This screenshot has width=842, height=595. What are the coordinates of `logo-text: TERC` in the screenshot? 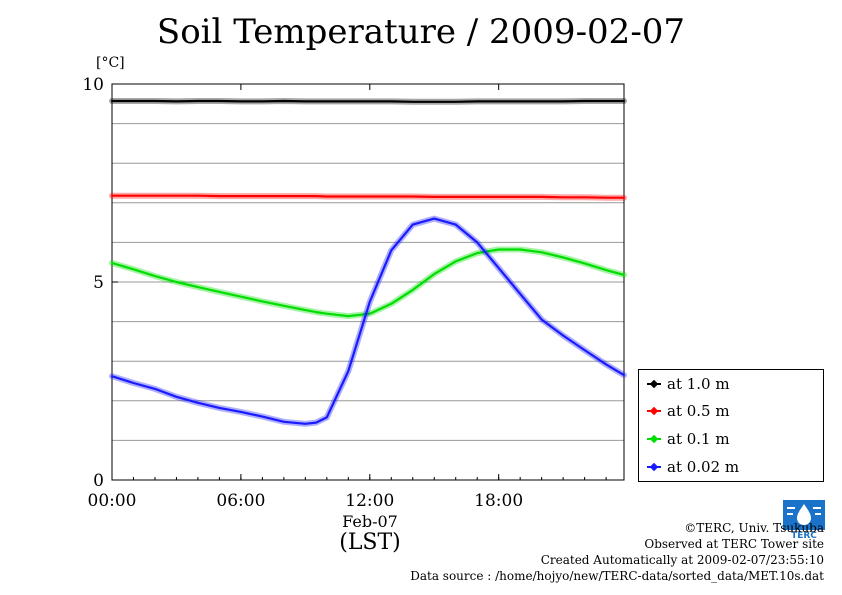 It's located at (804, 535).